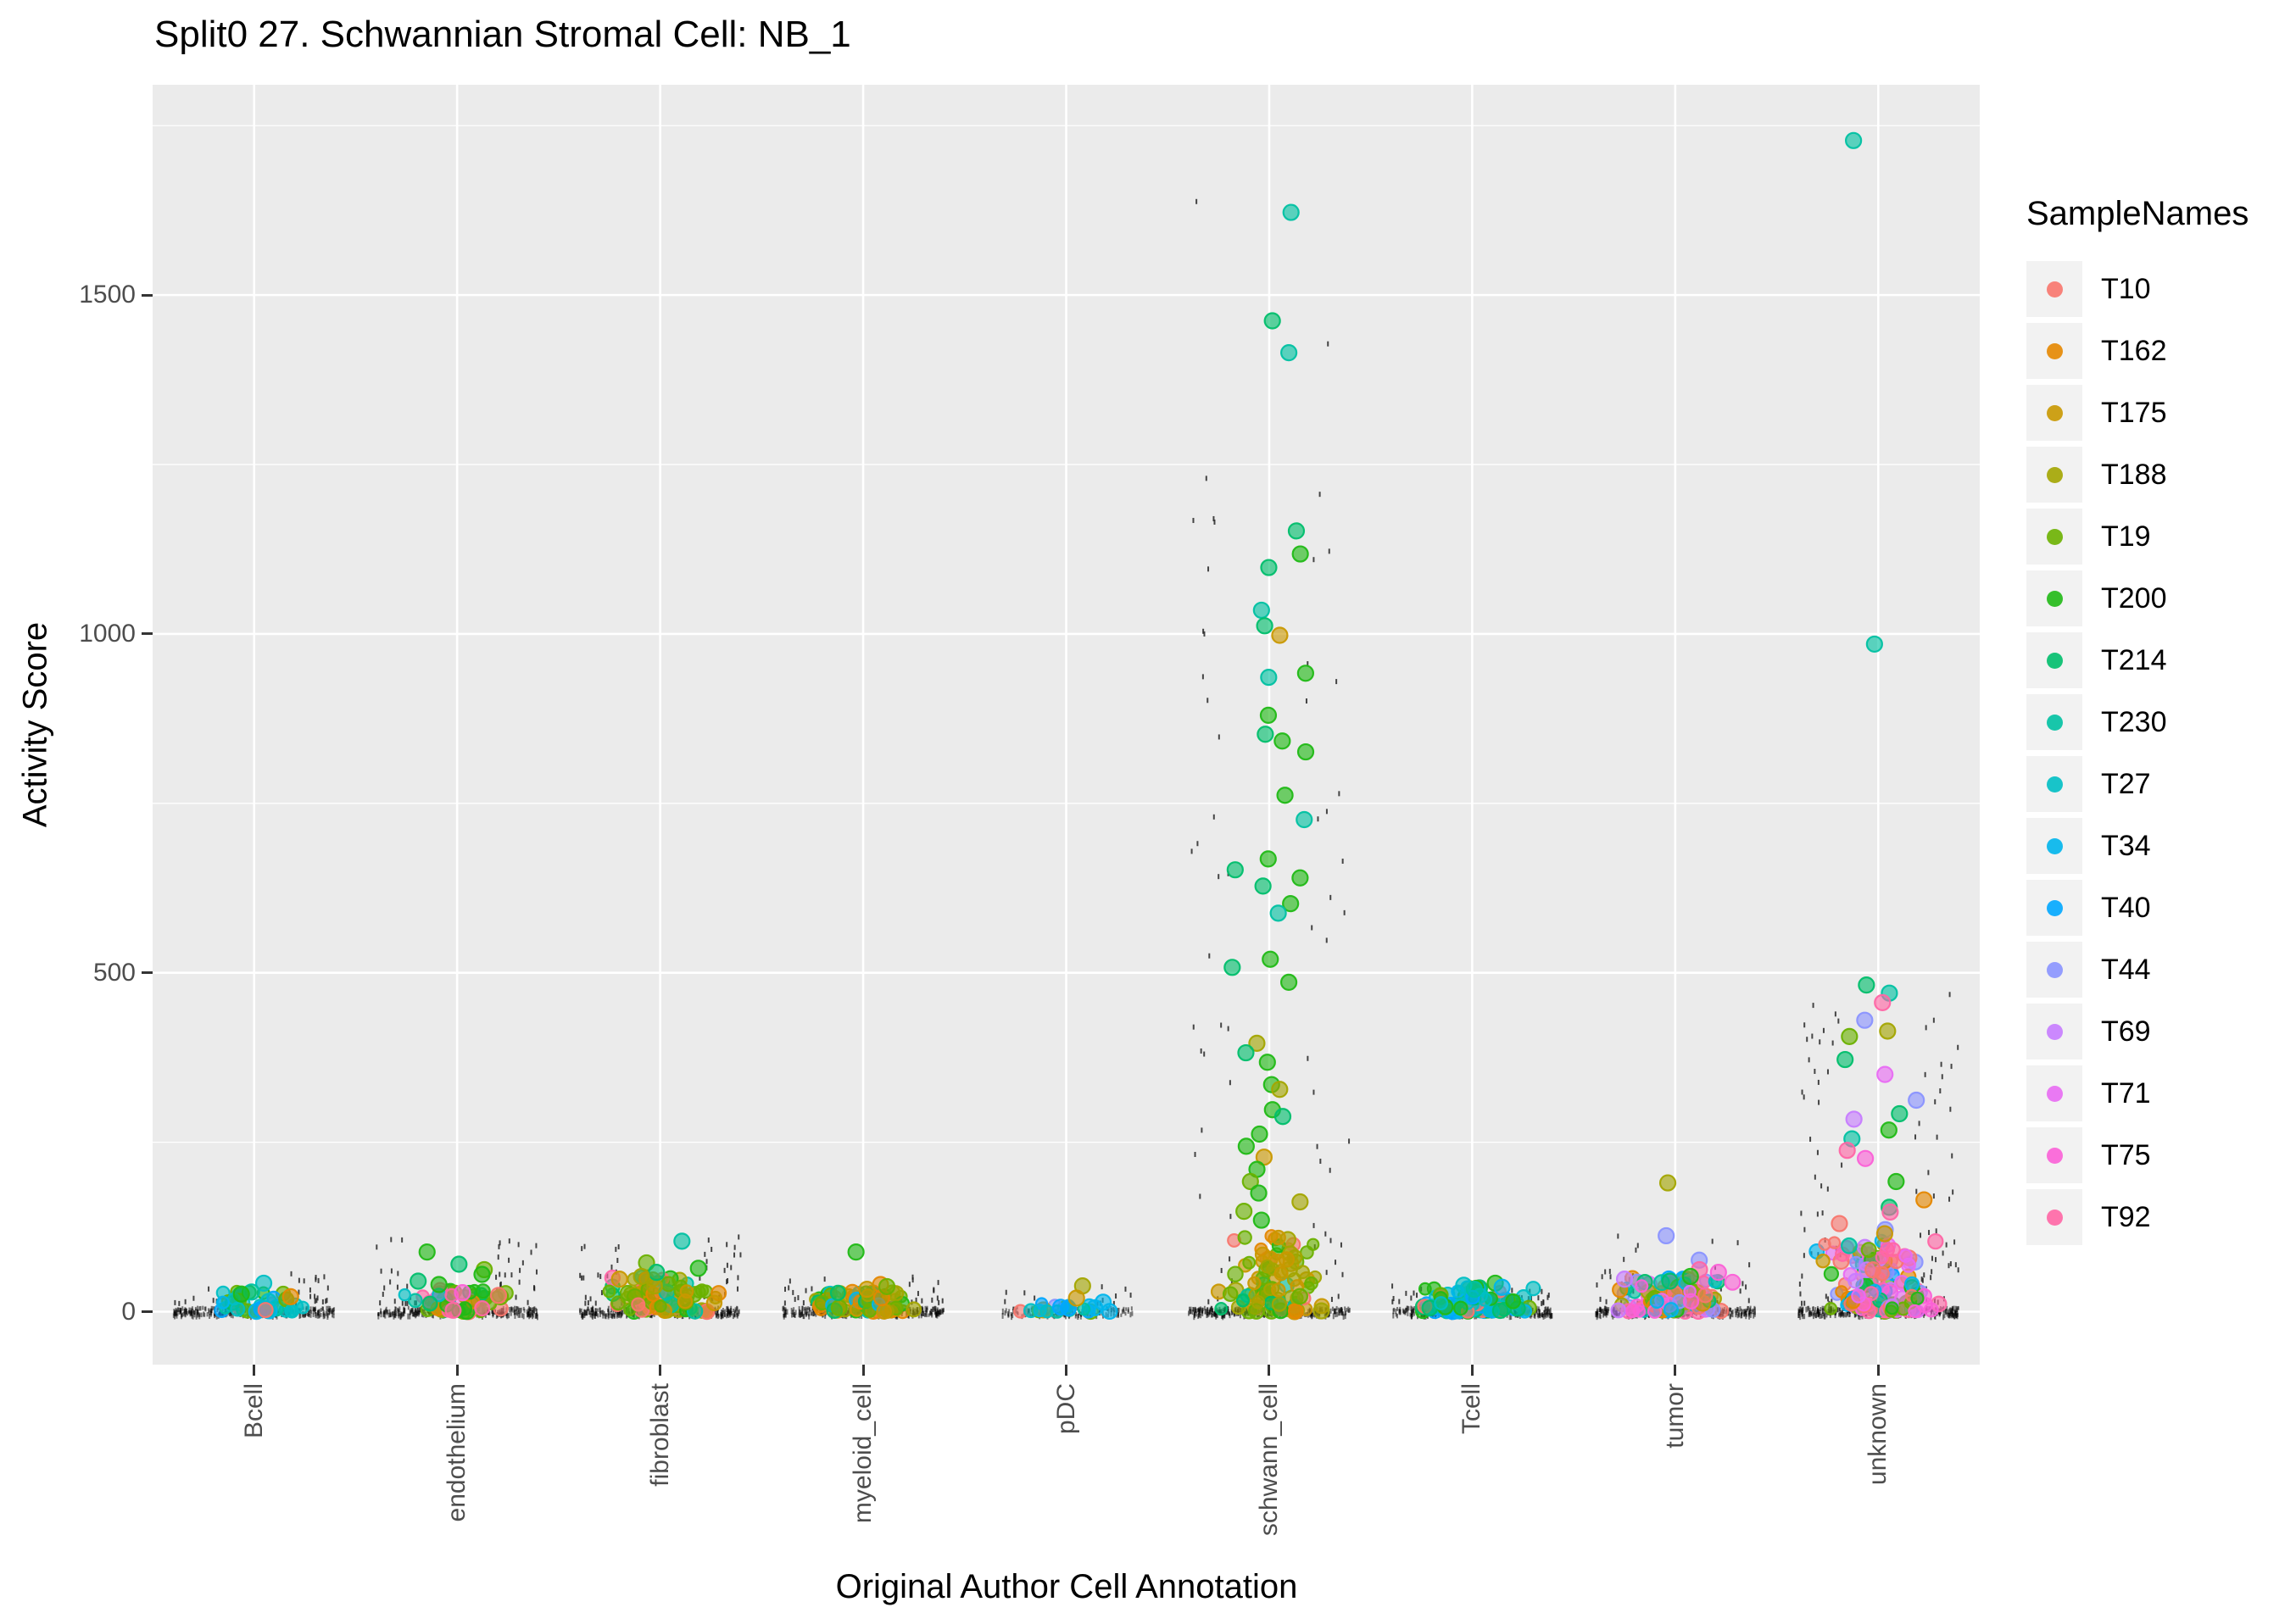 This screenshot has height=1624, width=2296. I want to click on category-layer-fibroblast, so click(660, 1276).